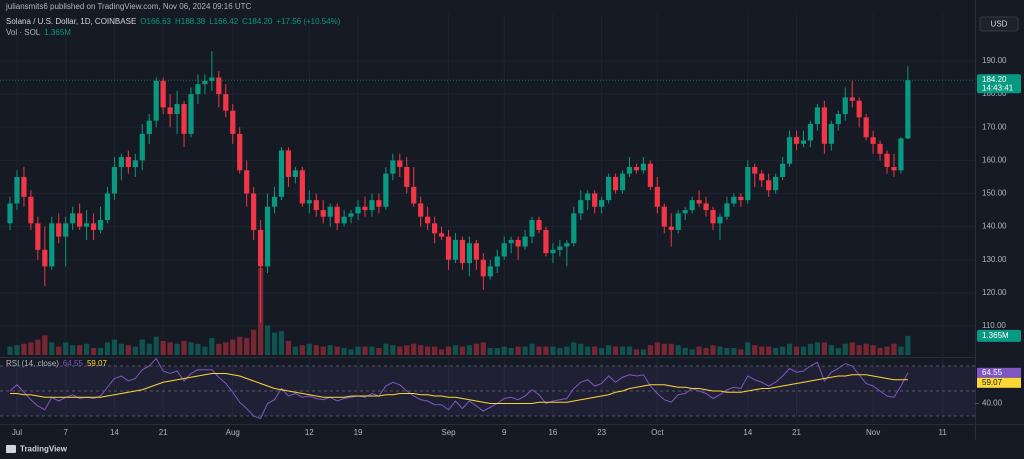 This screenshot has height=459, width=1024. I want to click on countdown-label: 14:43:41, so click(998, 87).